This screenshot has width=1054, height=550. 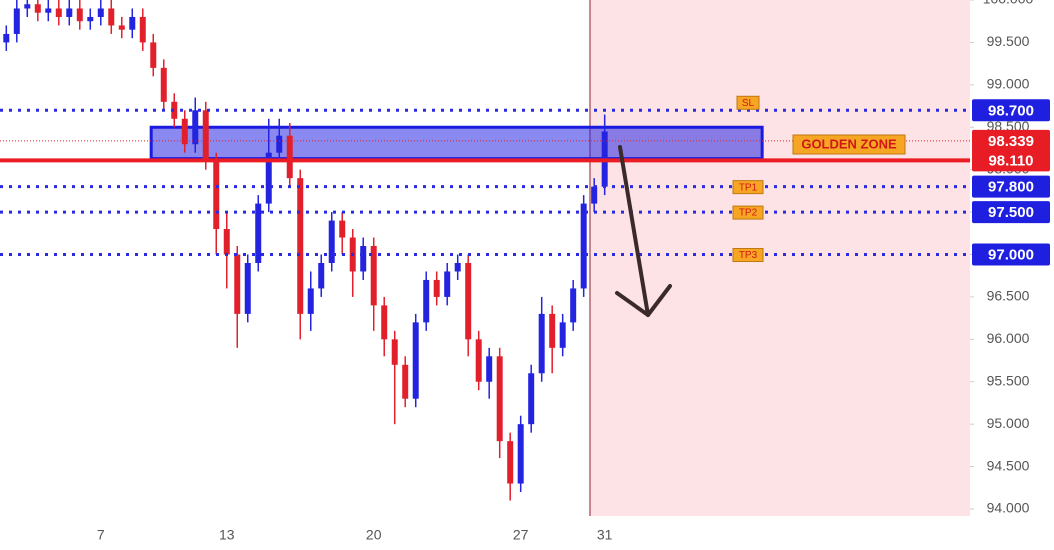 What do you see at coordinates (374, 535) in the screenshot?
I see `x-tick-label: 20` at bounding box center [374, 535].